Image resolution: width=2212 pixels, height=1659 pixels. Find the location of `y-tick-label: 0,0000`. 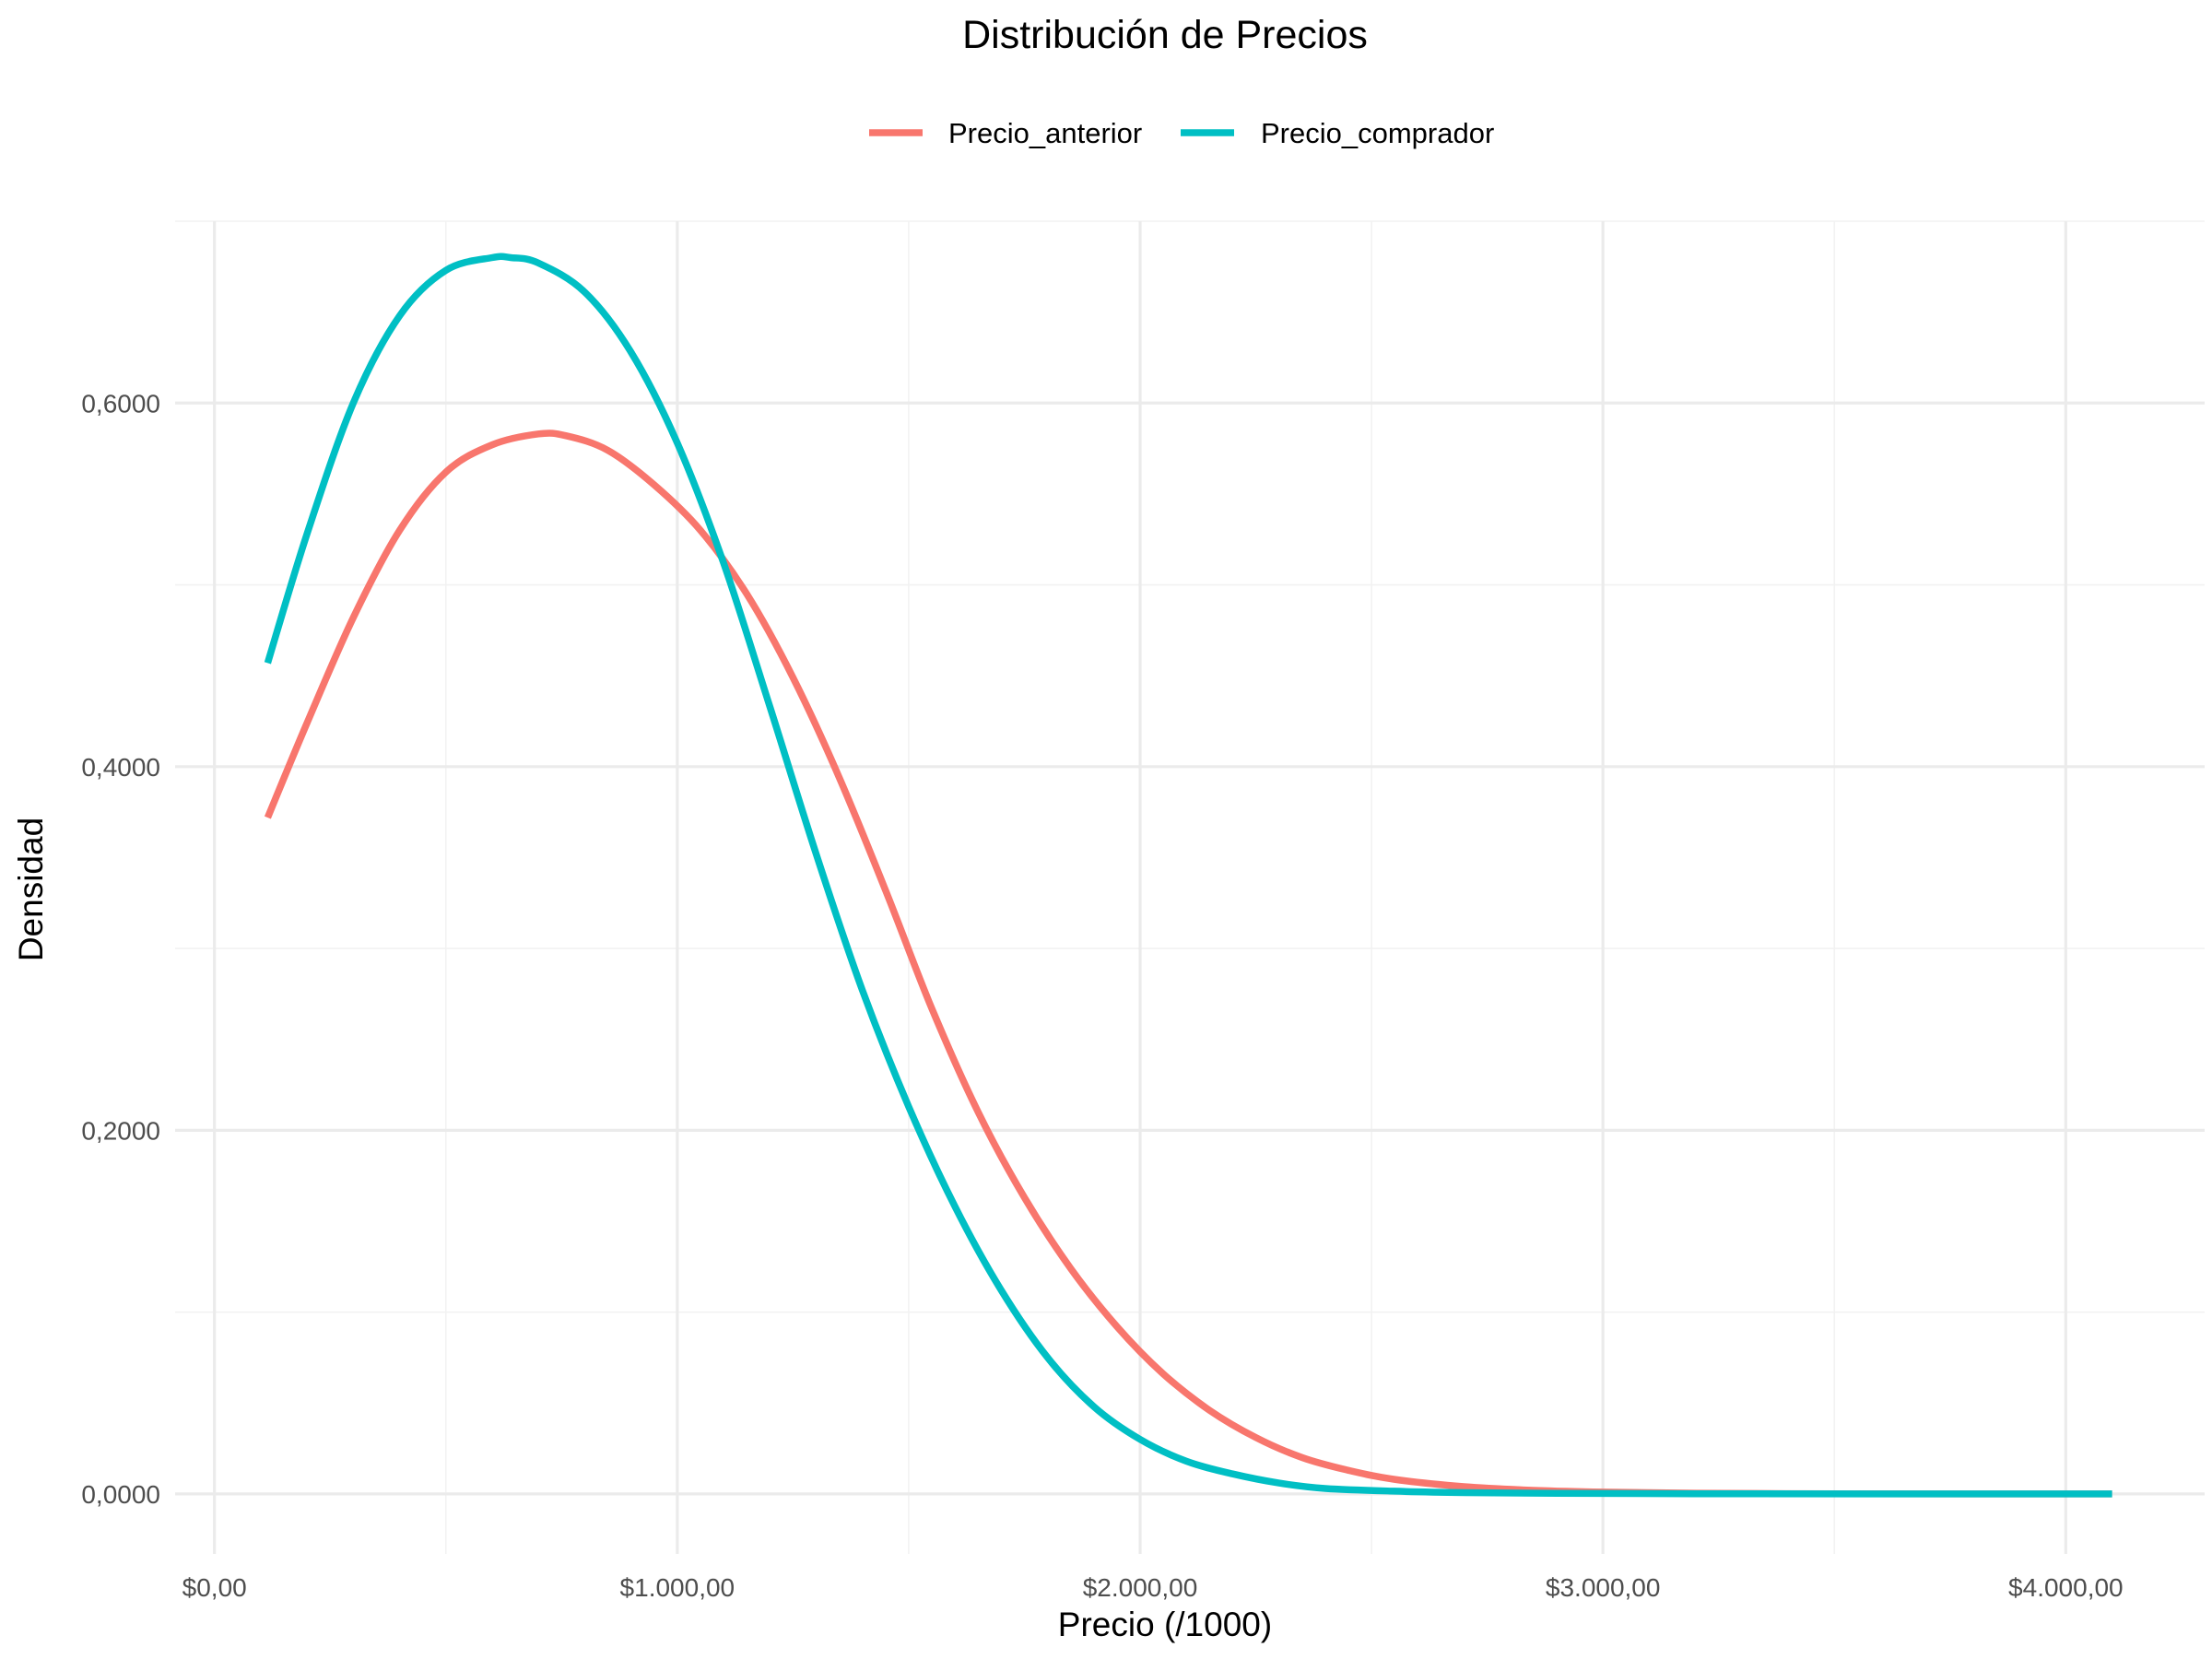

y-tick-label: 0,0000 is located at coordinates (120, 1494).